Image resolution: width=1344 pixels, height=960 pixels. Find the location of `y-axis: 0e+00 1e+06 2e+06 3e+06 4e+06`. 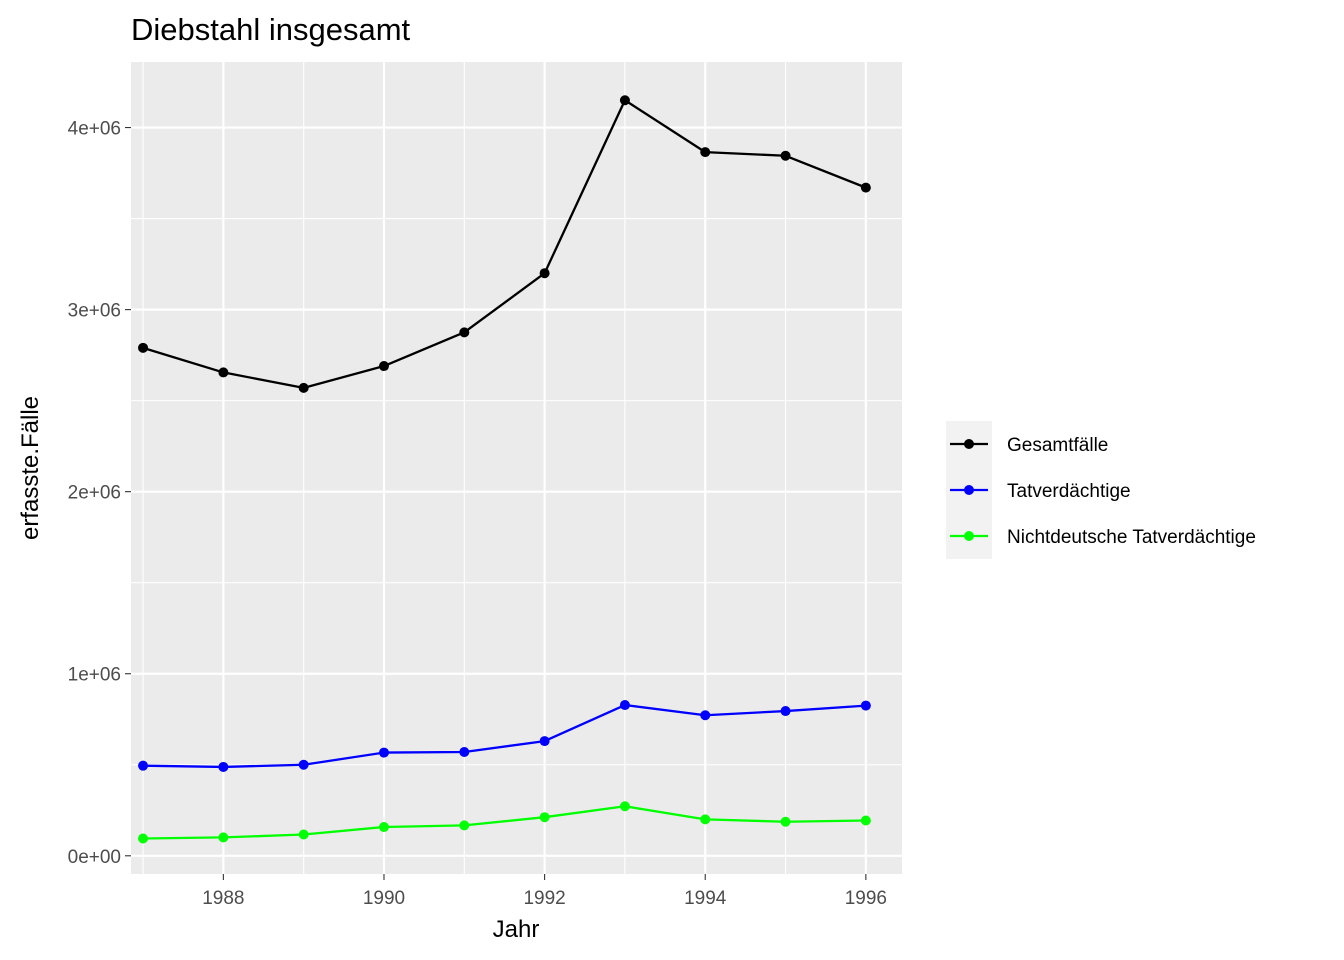

y-axis: 0e+00 1e+06 2e+06 3e+06 4e+06 is located at coordinates (99, 493).